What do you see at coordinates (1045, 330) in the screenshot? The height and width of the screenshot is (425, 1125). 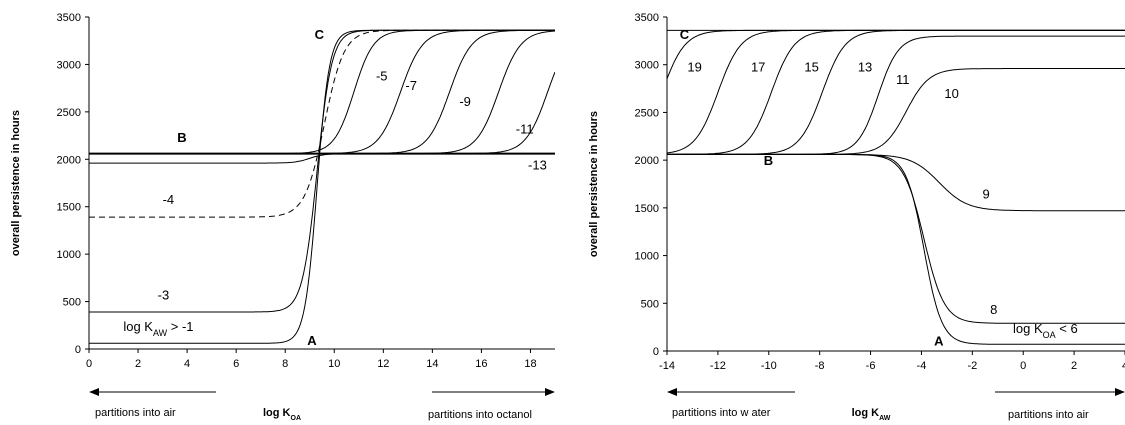 I see `chart2-series-label: log KOA < 6` at bounding box center [1045, 330].